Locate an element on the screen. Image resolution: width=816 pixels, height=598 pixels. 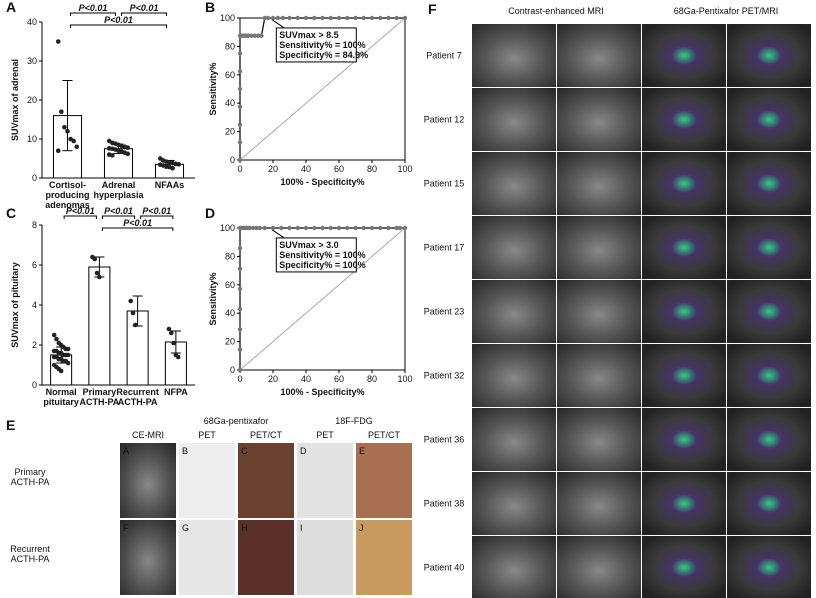
x-tick-label: 0 is located at coordinates (239, 169).